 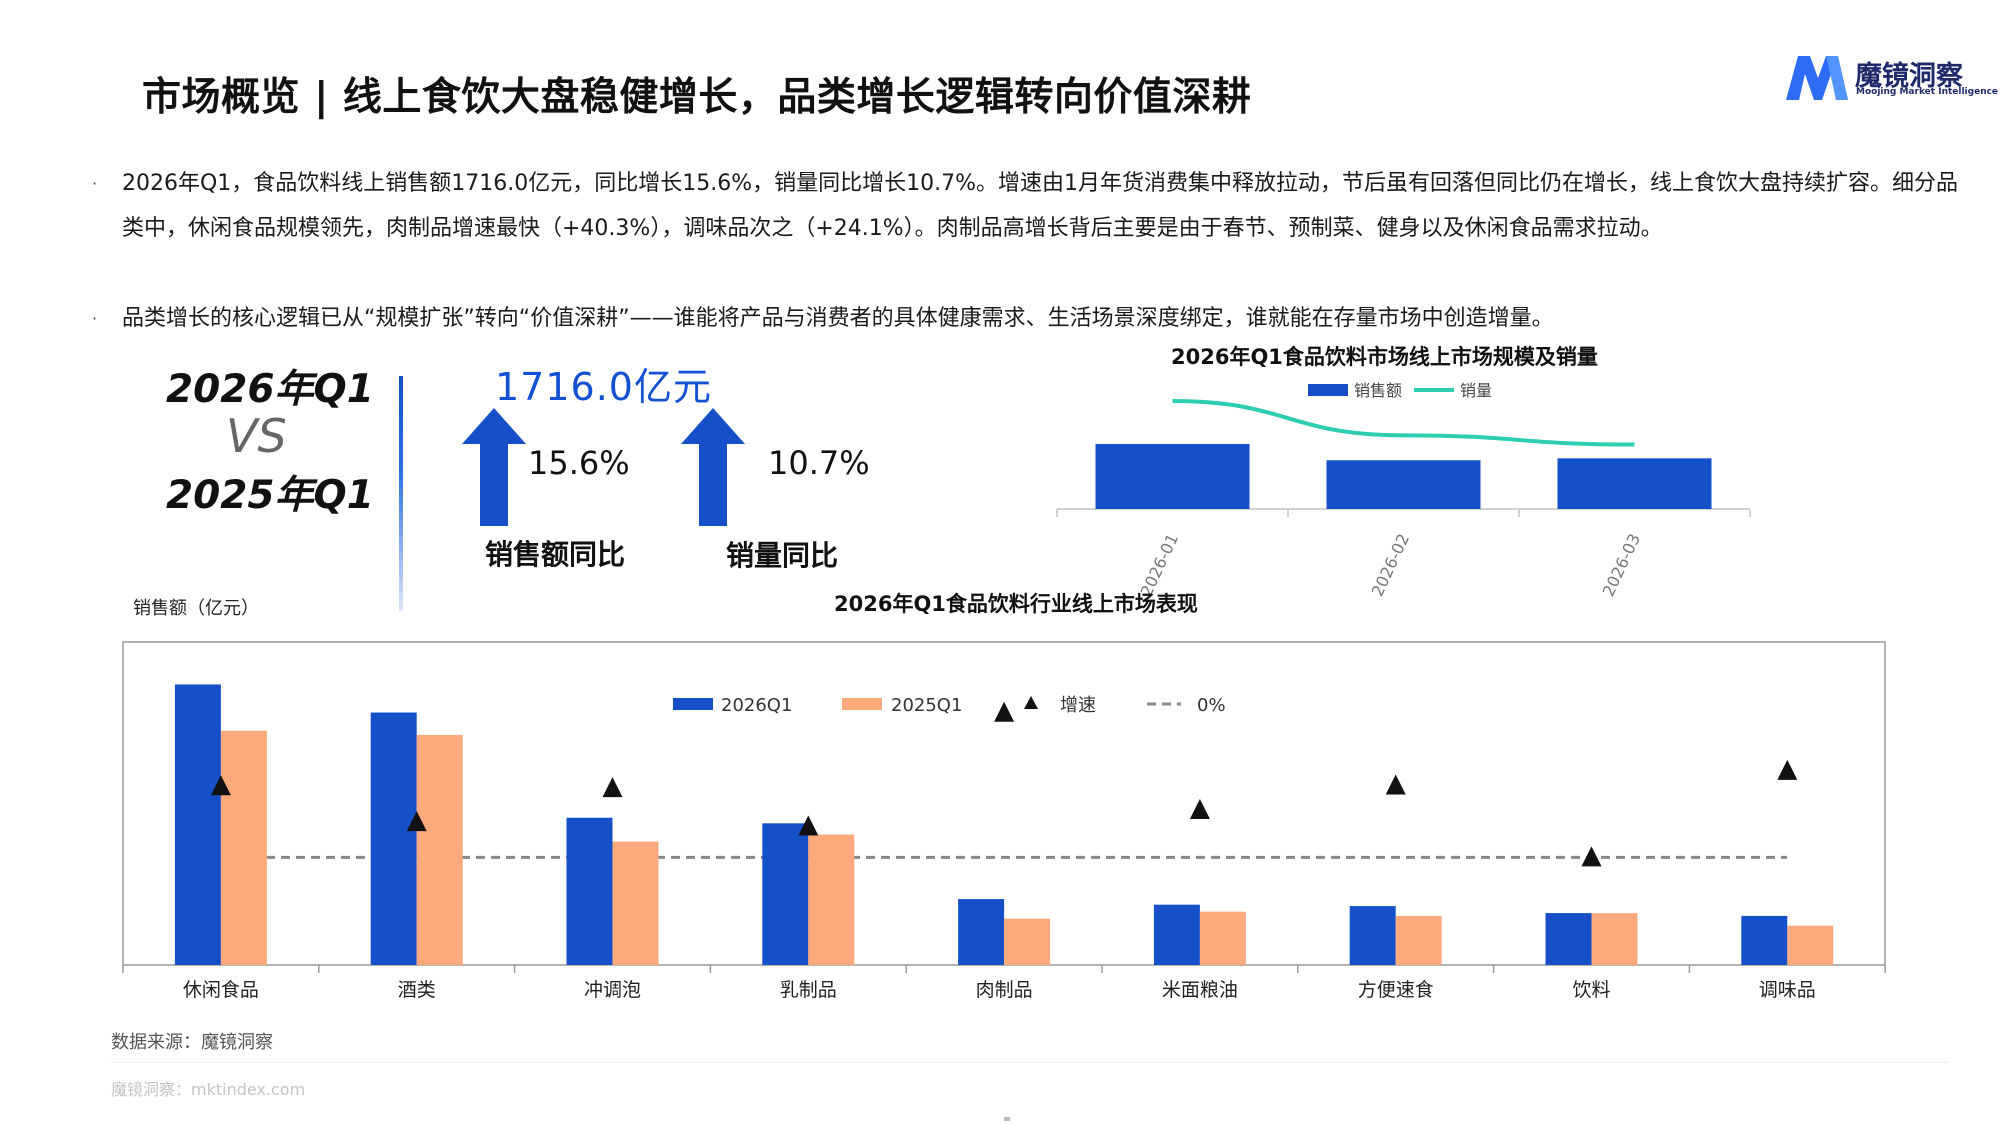 I want to click on period-vs: VS, so click(x=256, y=436).